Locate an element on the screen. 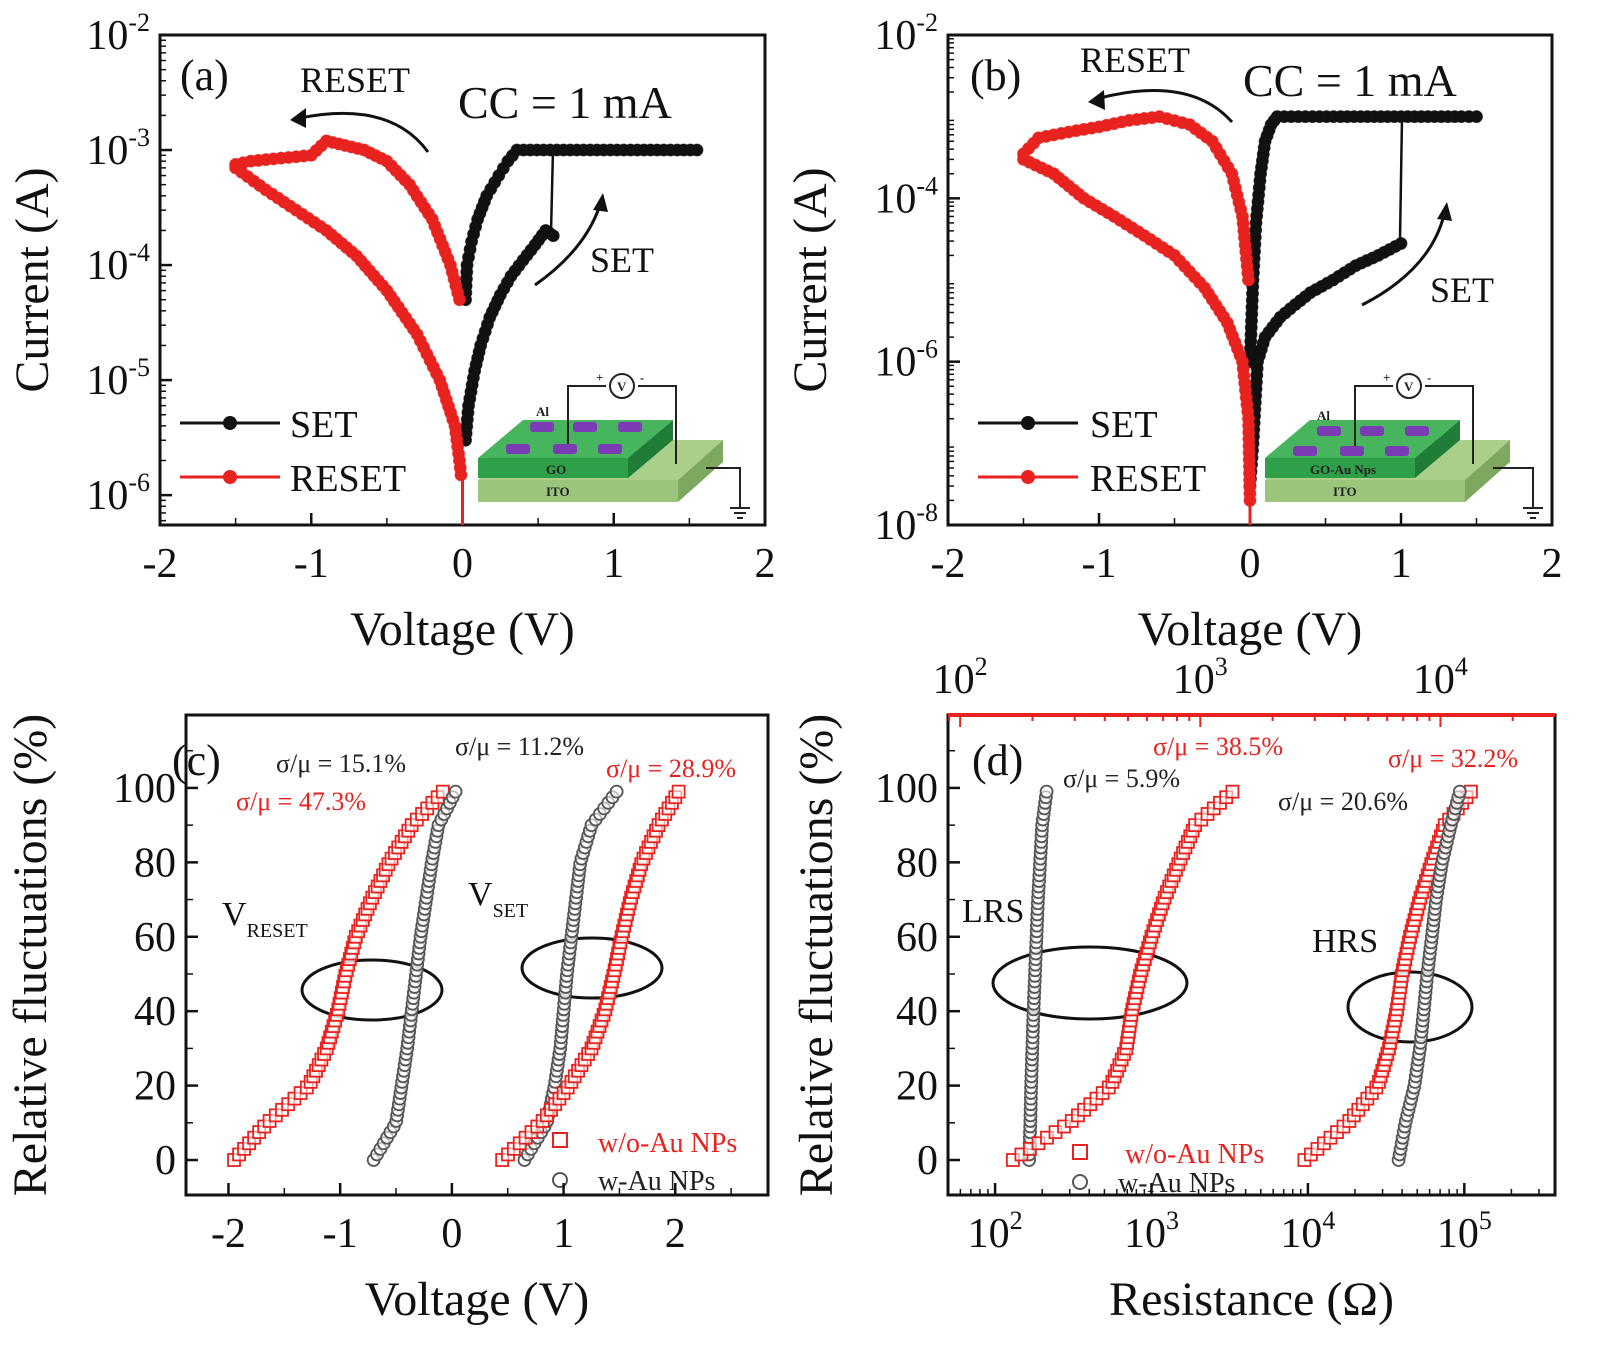  layer-label: GO is located at coordinates (556, 469).